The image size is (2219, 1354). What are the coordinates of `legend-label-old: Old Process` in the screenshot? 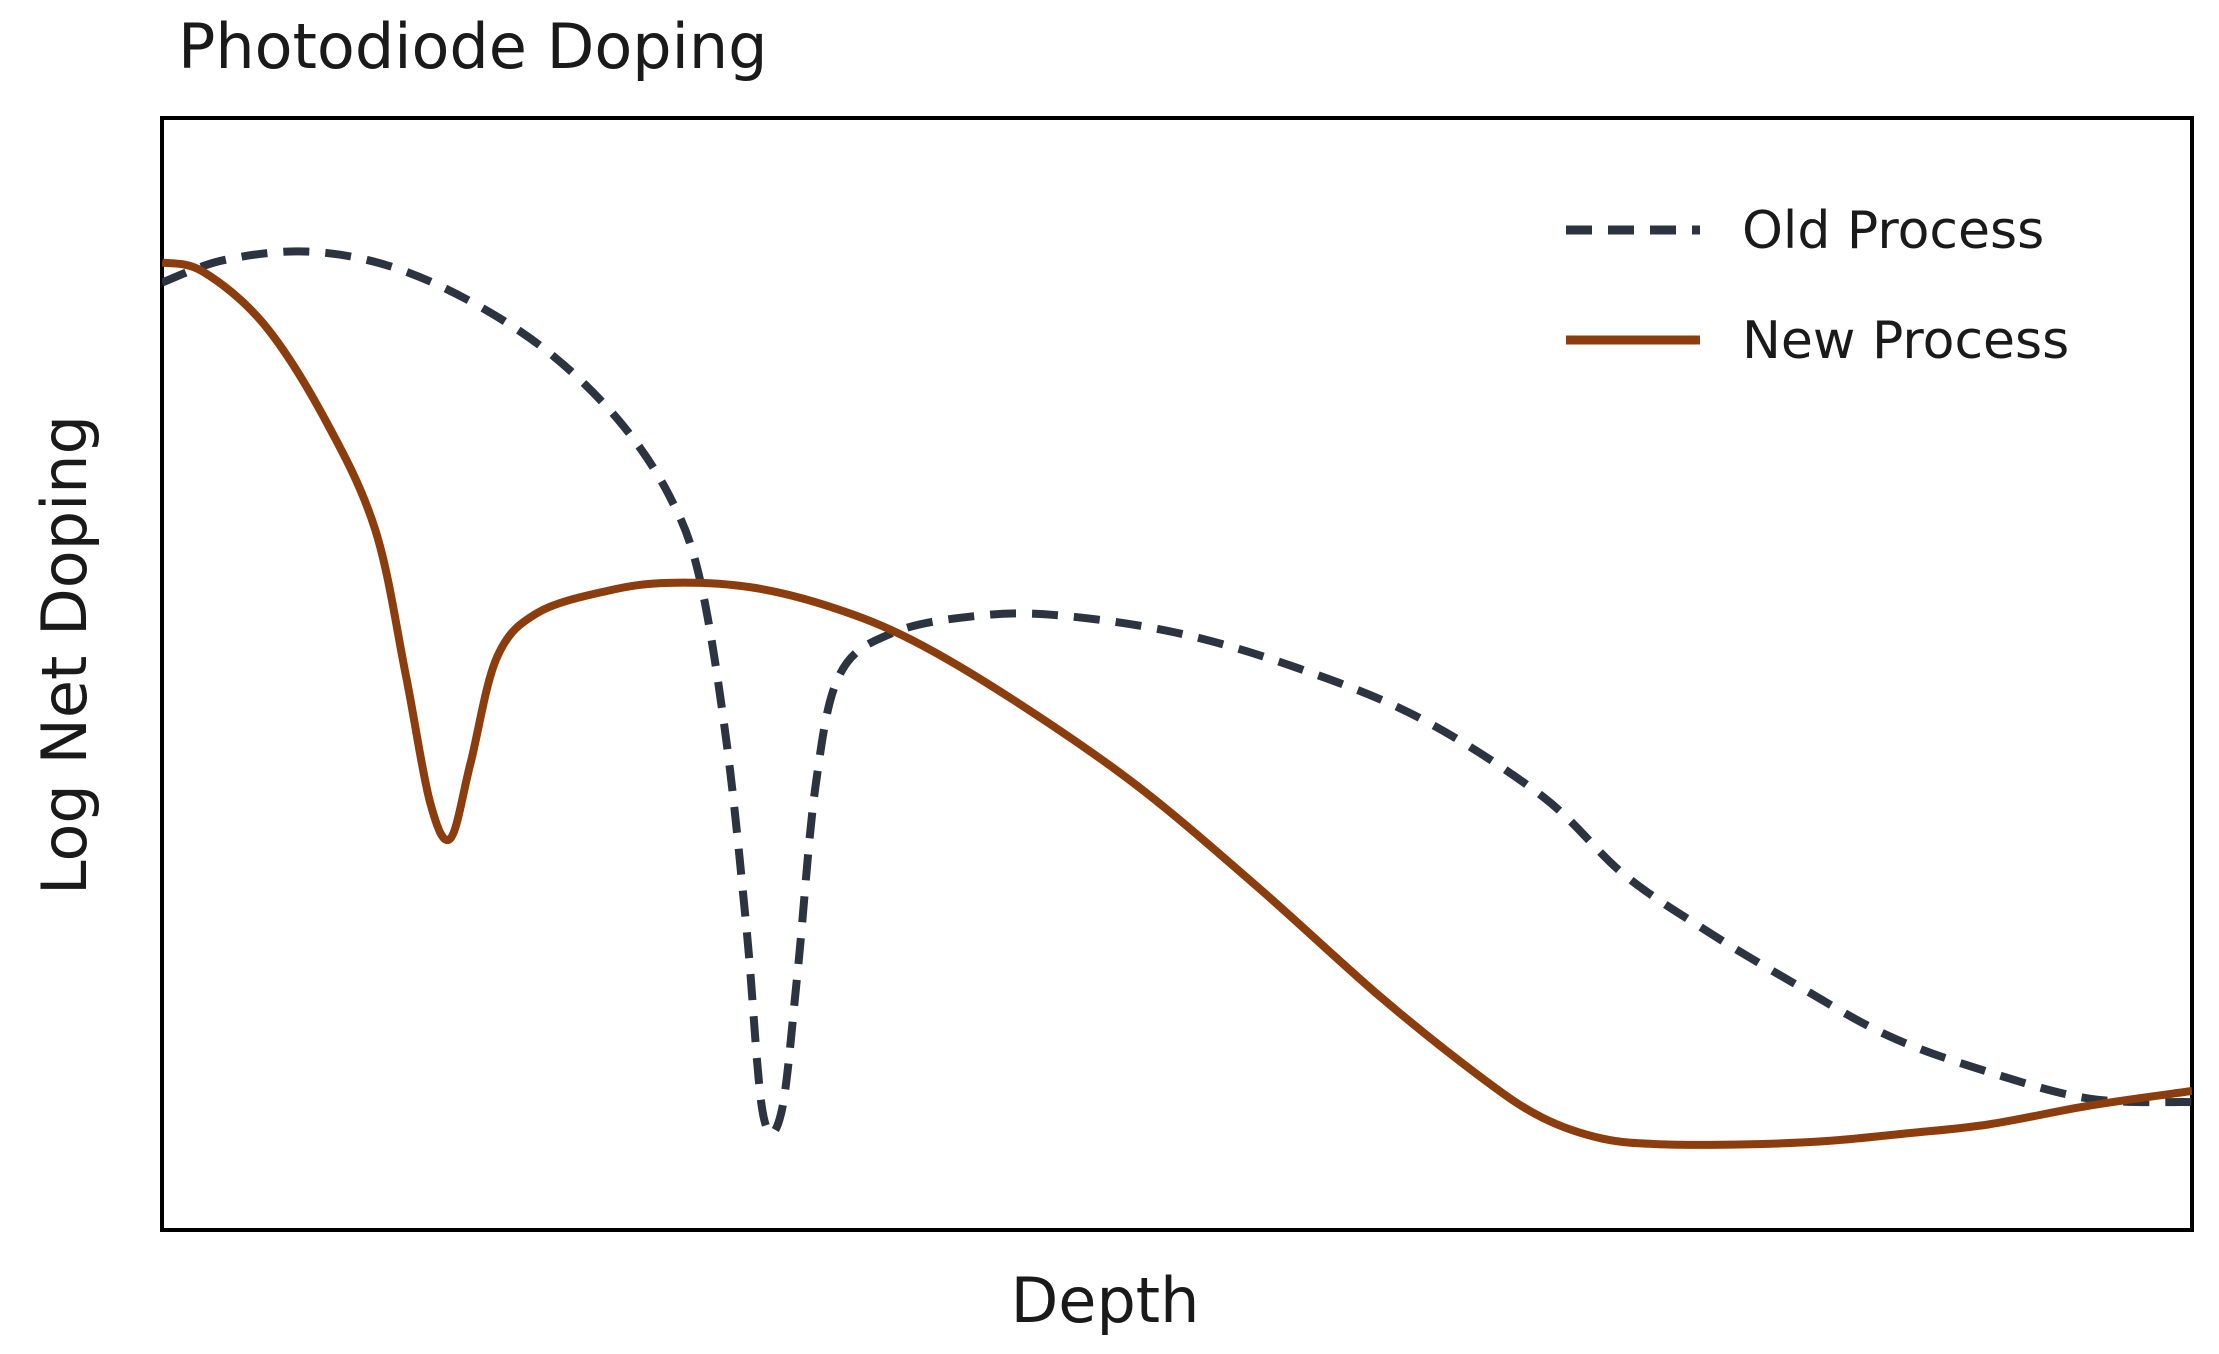 It's located at (1893, 231).